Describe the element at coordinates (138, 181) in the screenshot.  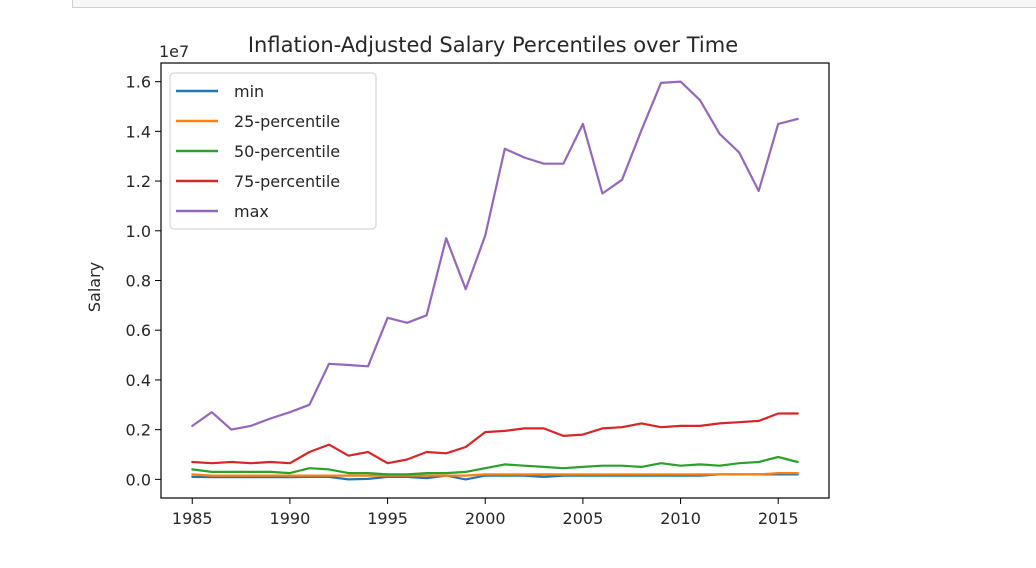
I see `y-tick-label: 1.2` at that location.